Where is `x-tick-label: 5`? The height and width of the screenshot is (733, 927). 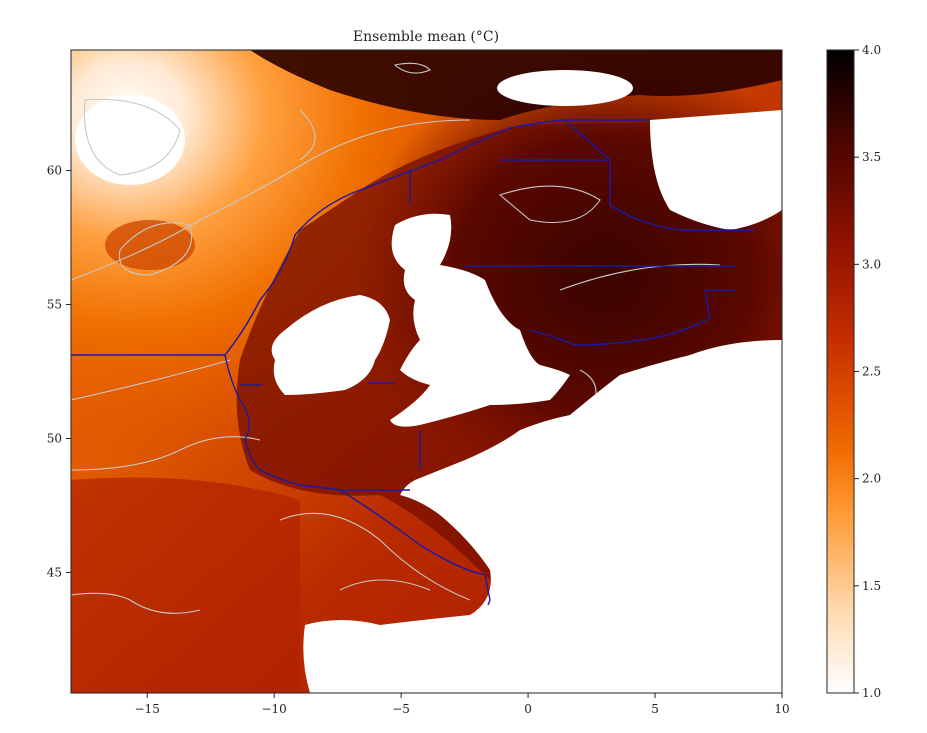 x-tick-label: 5 is located at coordinates (655, 709).